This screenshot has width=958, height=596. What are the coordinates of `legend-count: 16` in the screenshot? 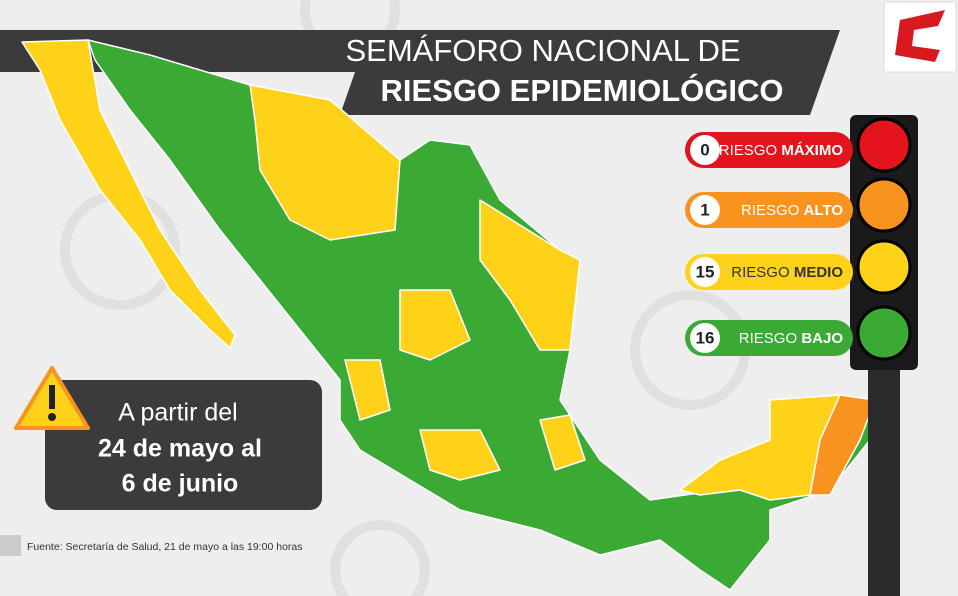 It's located at (705, 337).